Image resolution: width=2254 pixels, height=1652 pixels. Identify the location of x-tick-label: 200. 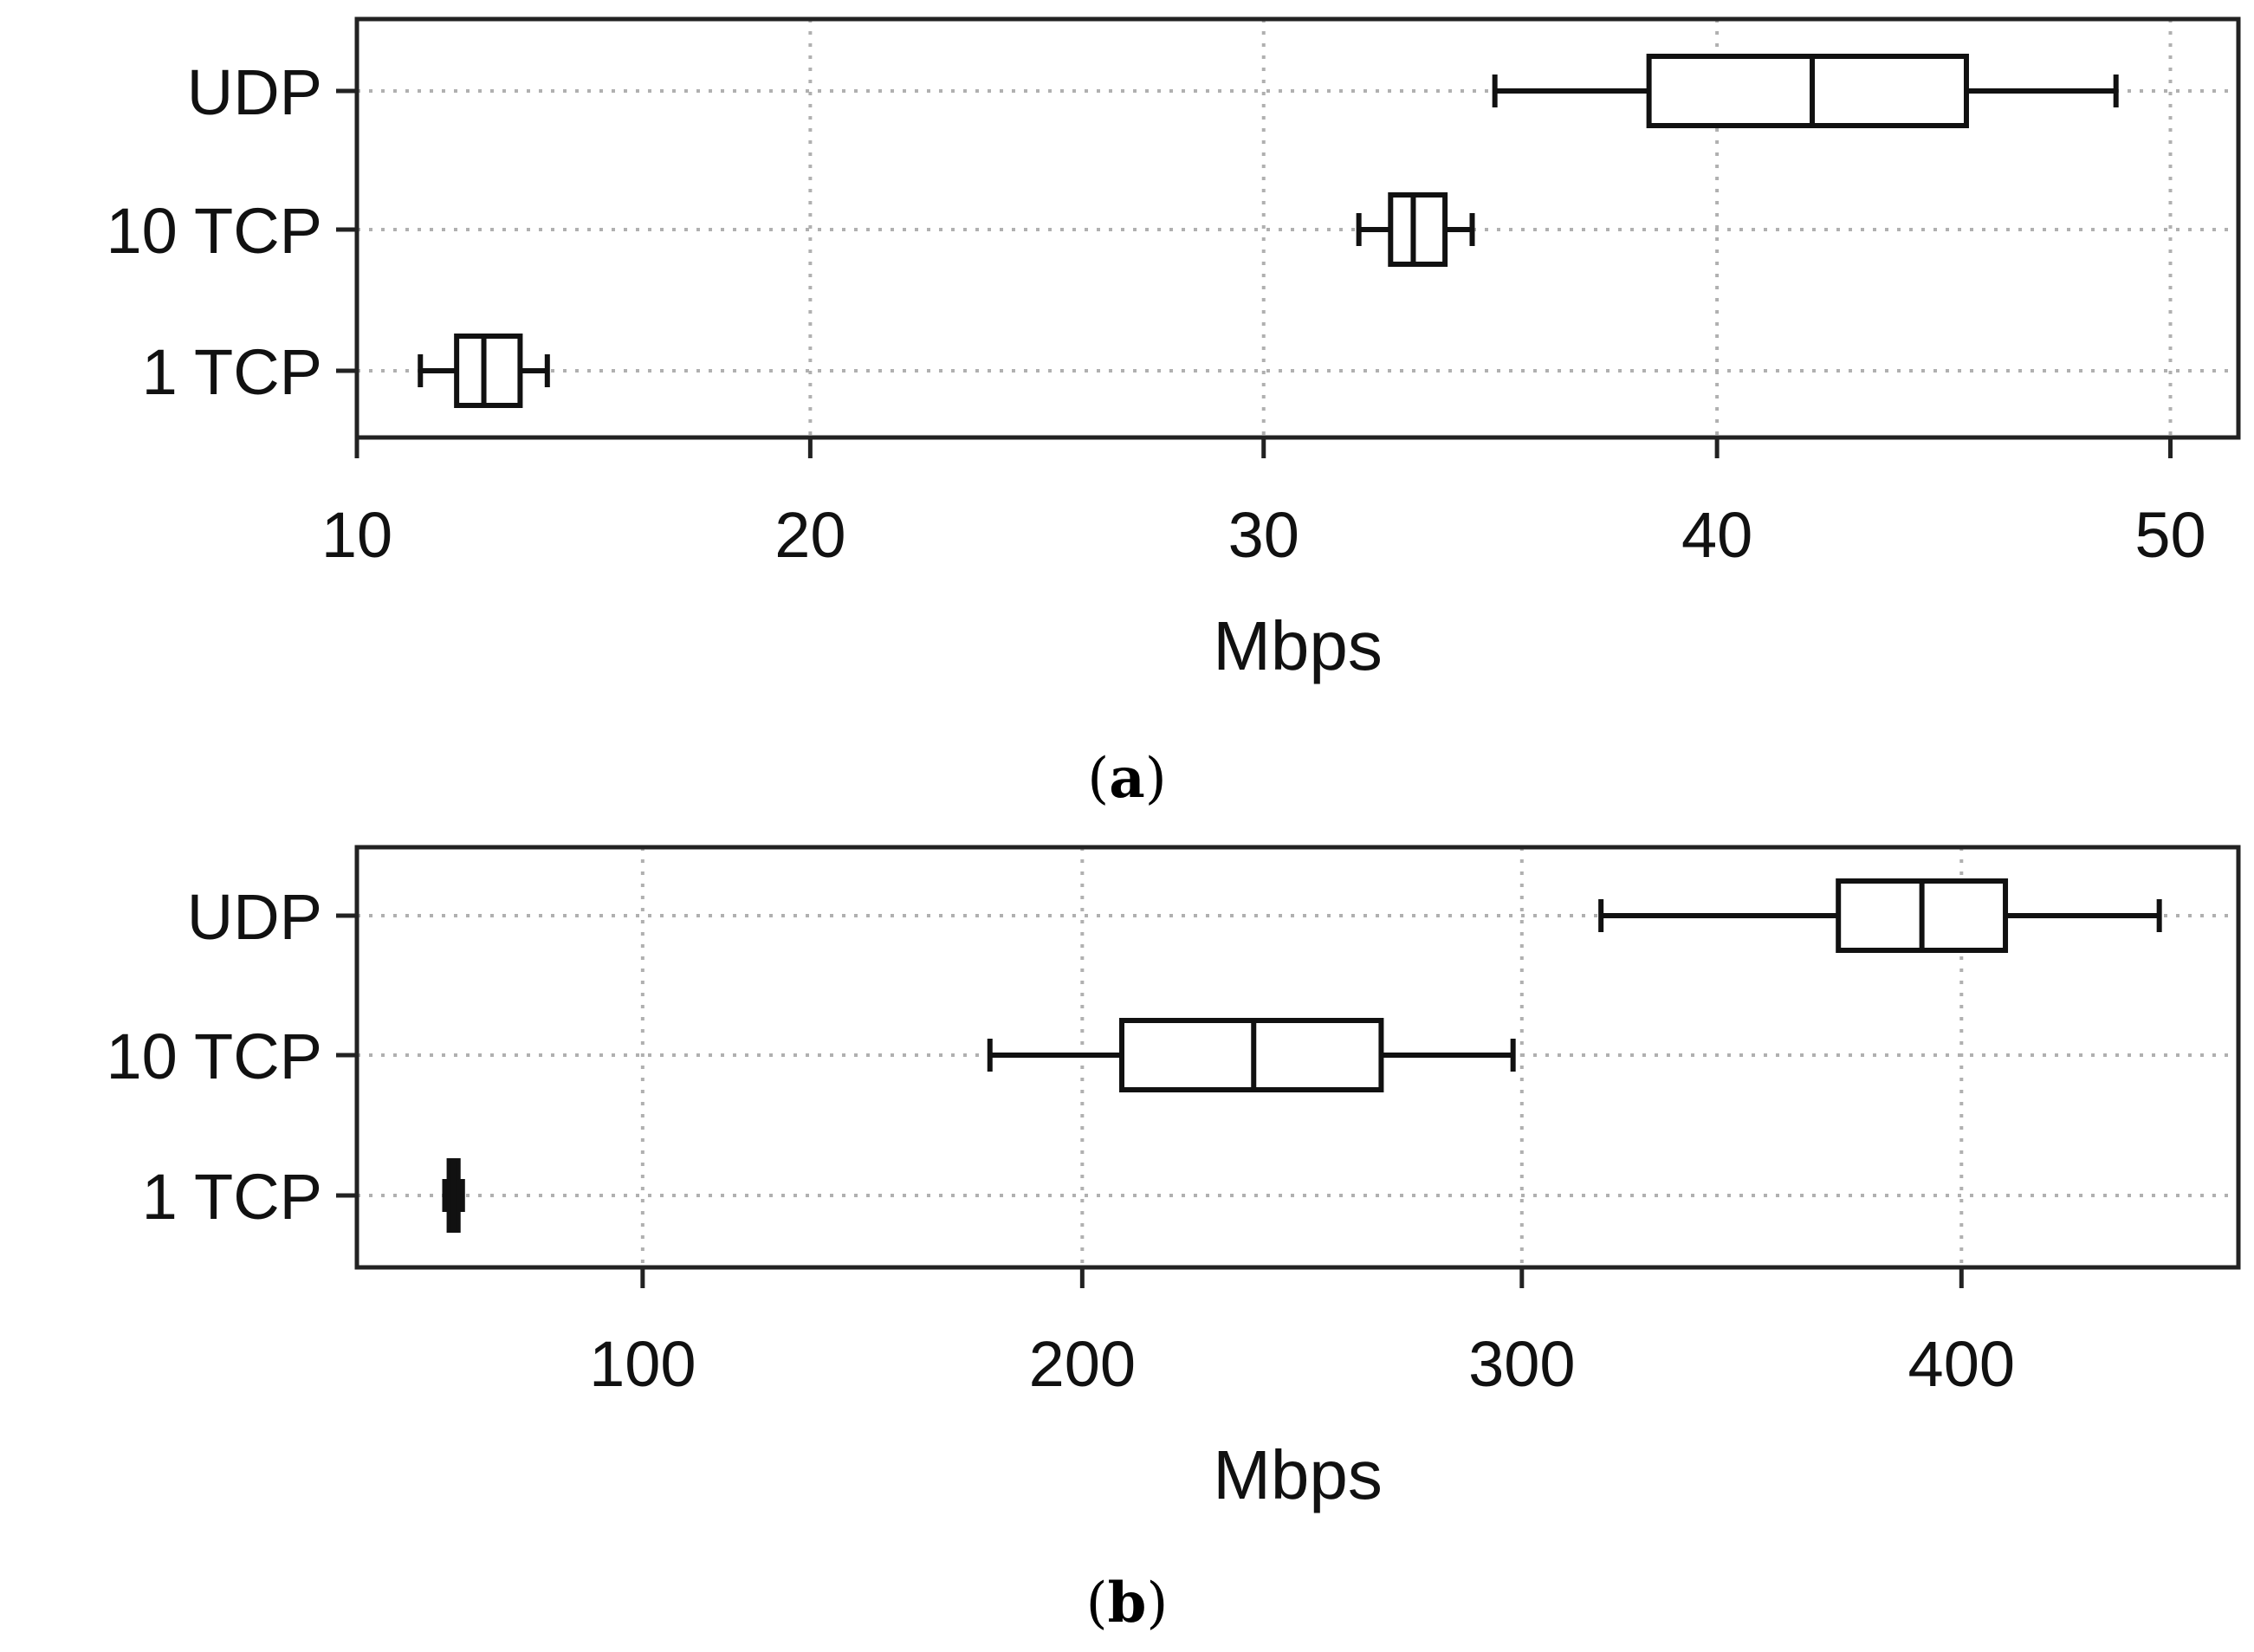
(1082, 1364).